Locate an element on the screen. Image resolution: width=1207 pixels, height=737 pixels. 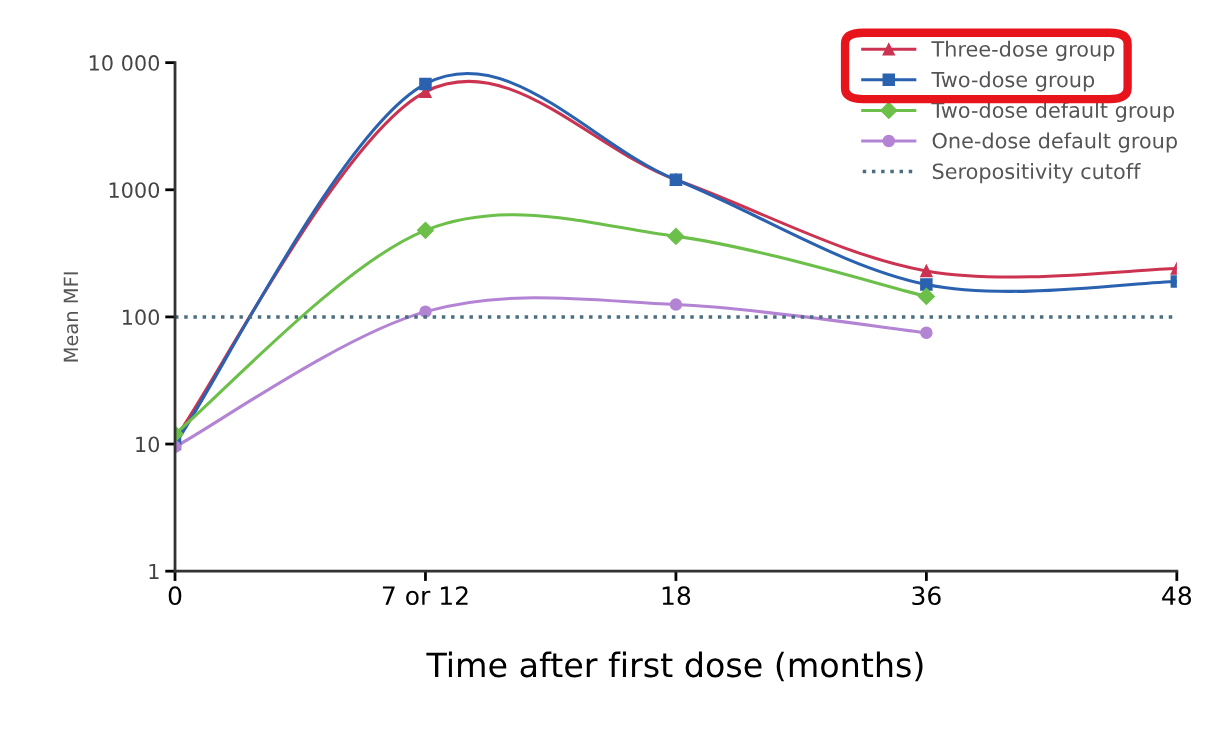
legend-label: Seropositivity cutoff is located at coordinates (1036, 173).